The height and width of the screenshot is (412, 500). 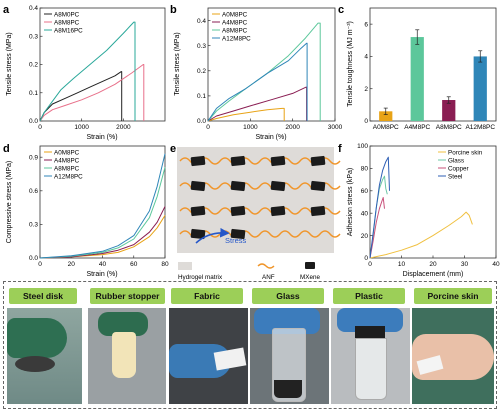 I want to click on panel-a-axis-ticks: 0.0 0.1 0.2 0.3 0.4 0 1000 2000, so click(x=80, y=68).